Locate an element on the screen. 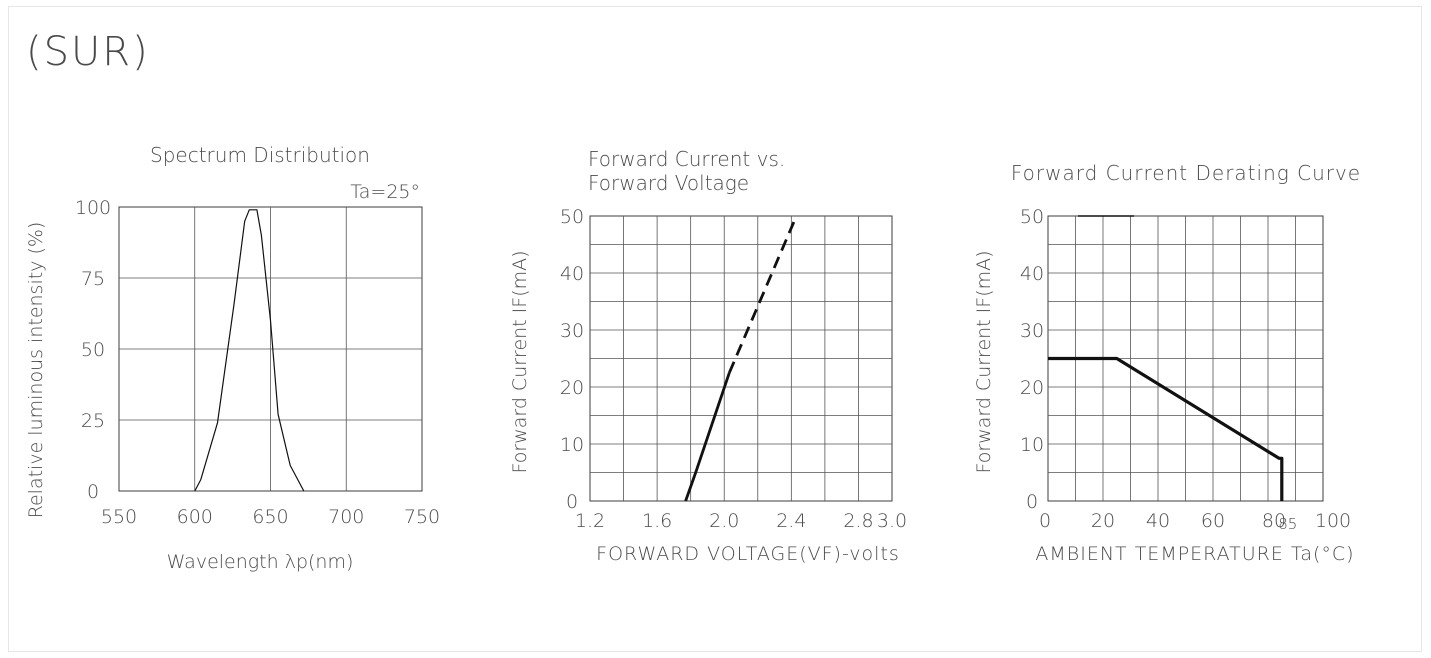 The image size is (1431, 658). spectrum-y-axis-label: Relative luminous intensity (%) is located at coordinates (36, 370).